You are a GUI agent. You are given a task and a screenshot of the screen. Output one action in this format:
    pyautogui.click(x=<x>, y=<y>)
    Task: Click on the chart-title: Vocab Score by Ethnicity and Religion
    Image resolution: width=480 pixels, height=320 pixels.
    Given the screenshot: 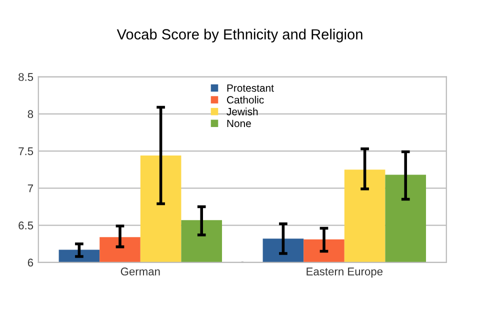 What is the action you would take?
    pyautogui.click(x=239, y=35)
    